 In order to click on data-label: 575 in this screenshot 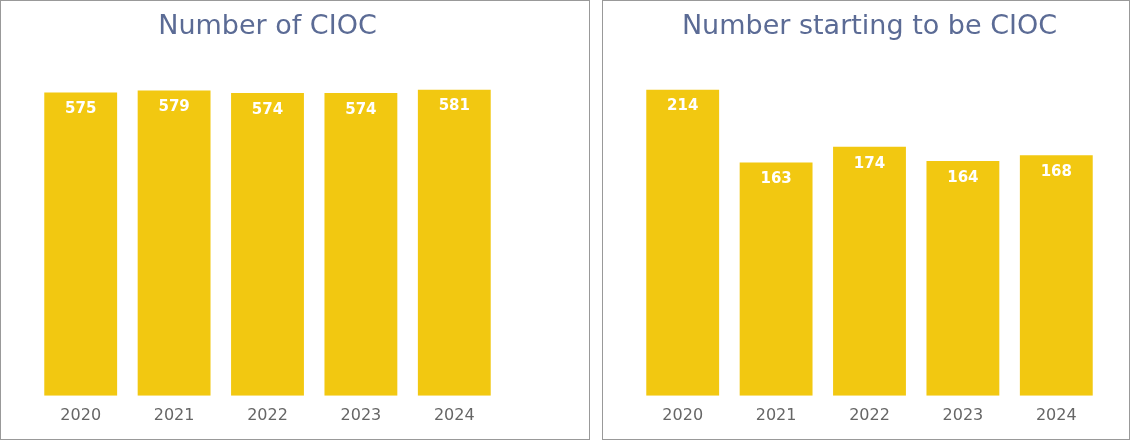, I will do `click(81, 108)`.